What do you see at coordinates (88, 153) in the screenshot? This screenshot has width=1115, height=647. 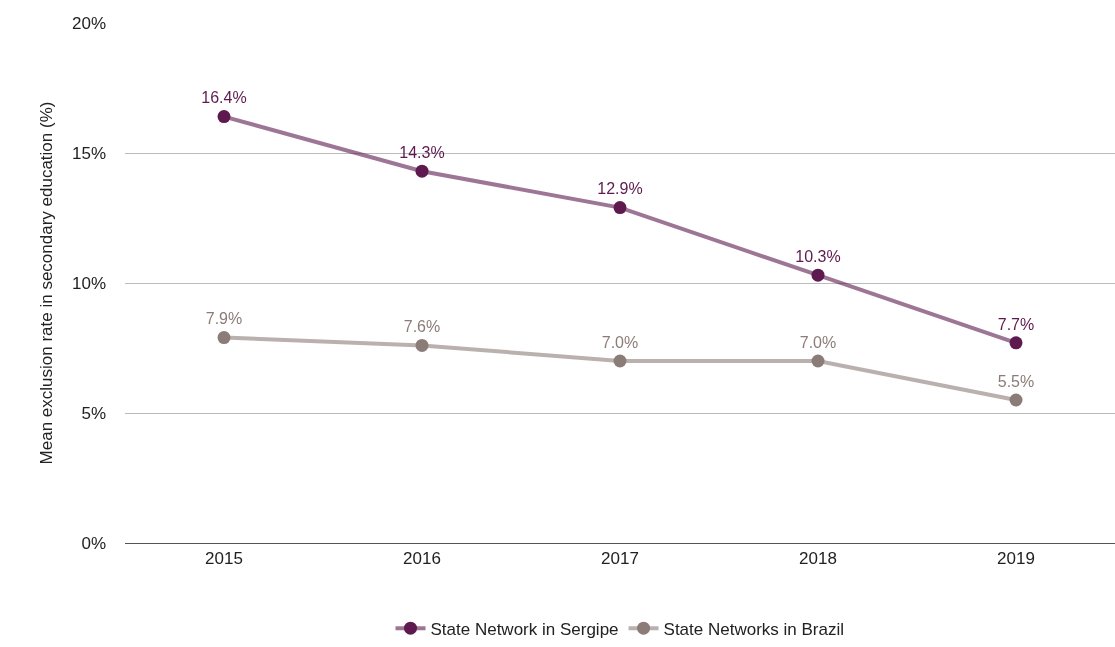 I see `y-tick-label: 15%` at bounding box center [88, 153].